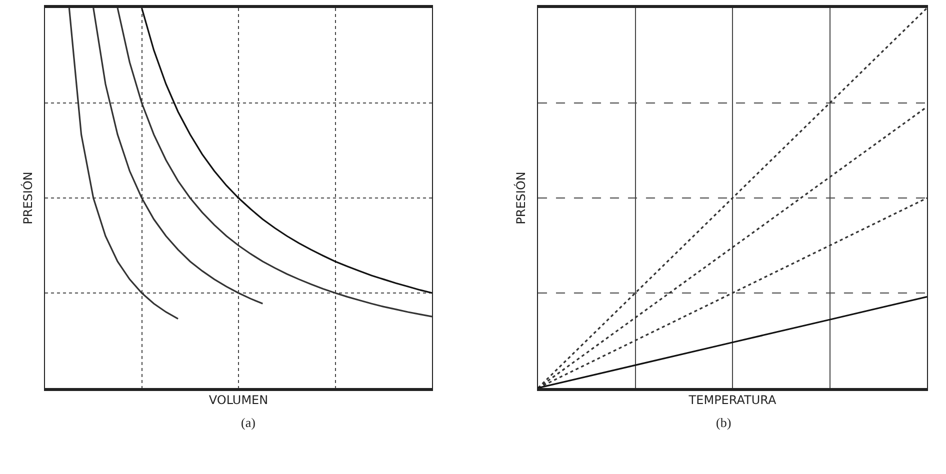  Describe the element at coordinates (732, 399) in the screenshot. I see `x-axis-title: TEMPERATURA` at that location.